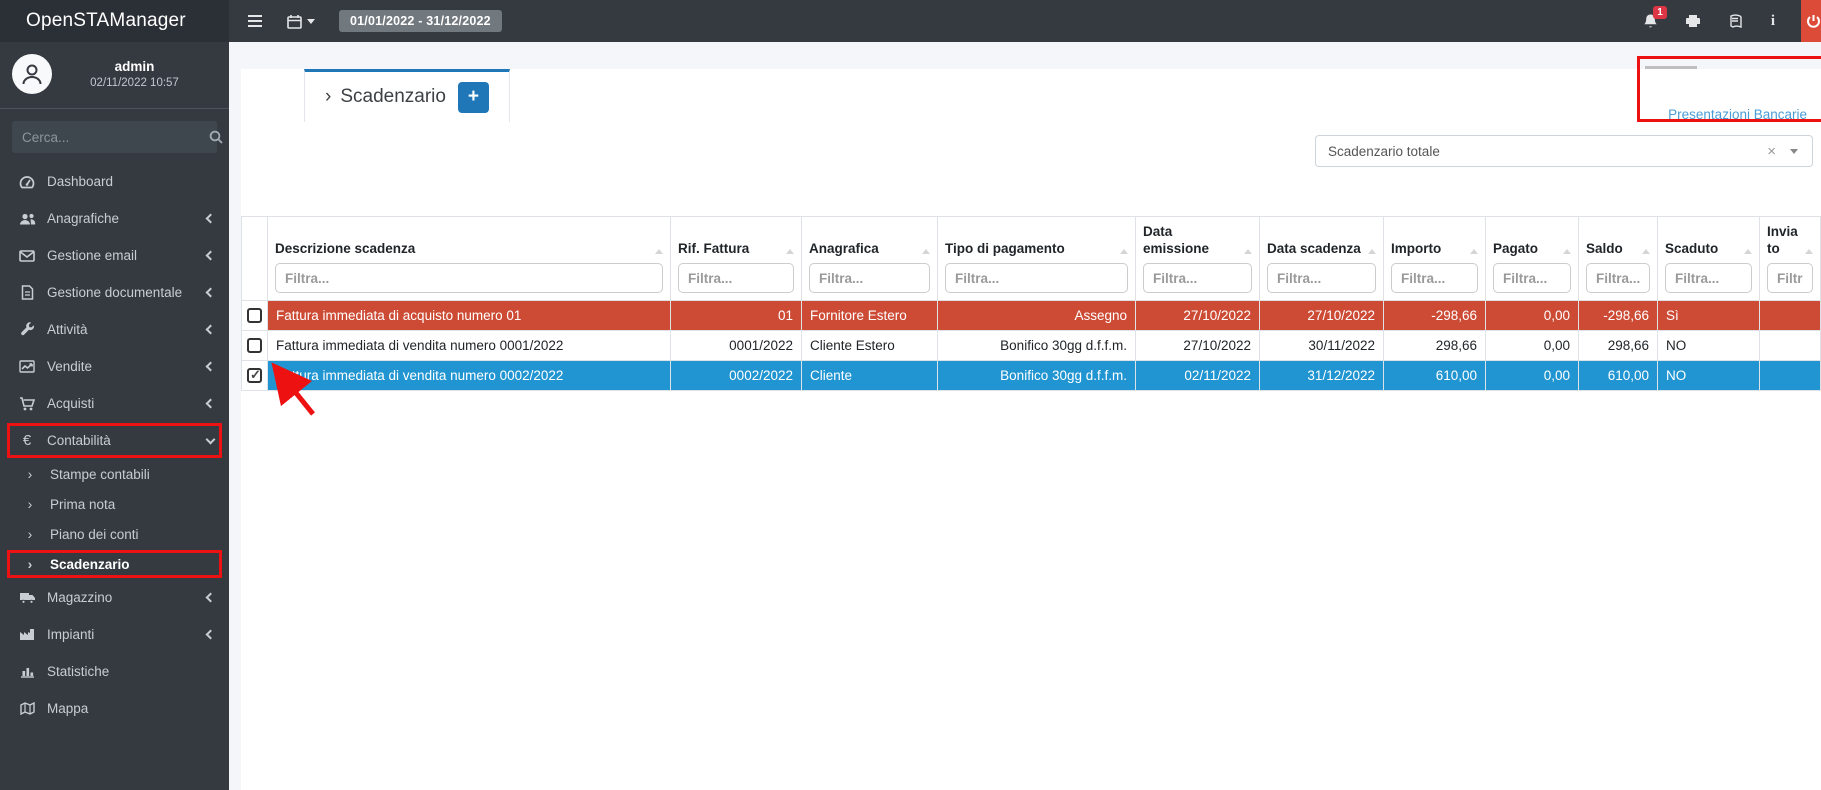 This screenshot has width=1821, height=790. What do you see at coordinates (1036, 315) in the screenshot?
I see `cell-tipo-di-pagamento: Assegno` at bounding box center [1036, 315].